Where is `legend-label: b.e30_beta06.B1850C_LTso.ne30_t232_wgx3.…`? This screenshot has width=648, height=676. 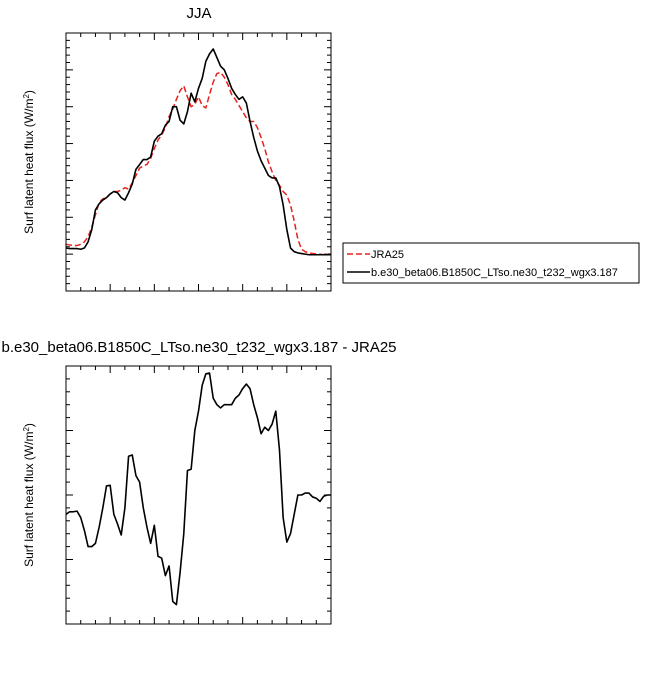
legend-label: b.e30_beta06.B1850C_LTso.ne30_t232_wgx3.… is located at coordinates (494, 273).